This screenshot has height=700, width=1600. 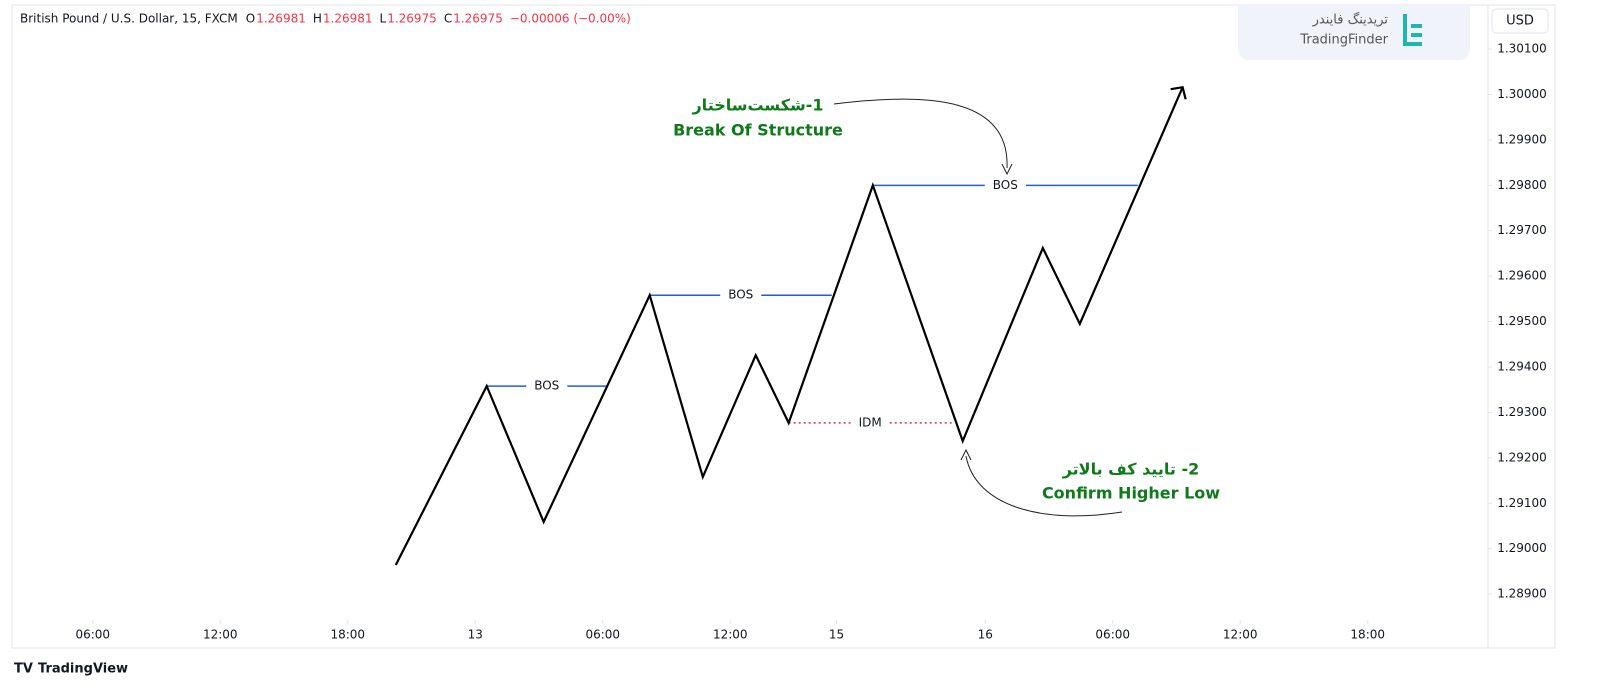 I want to click on x-tick-label: 16, so click(x=985, y=635).